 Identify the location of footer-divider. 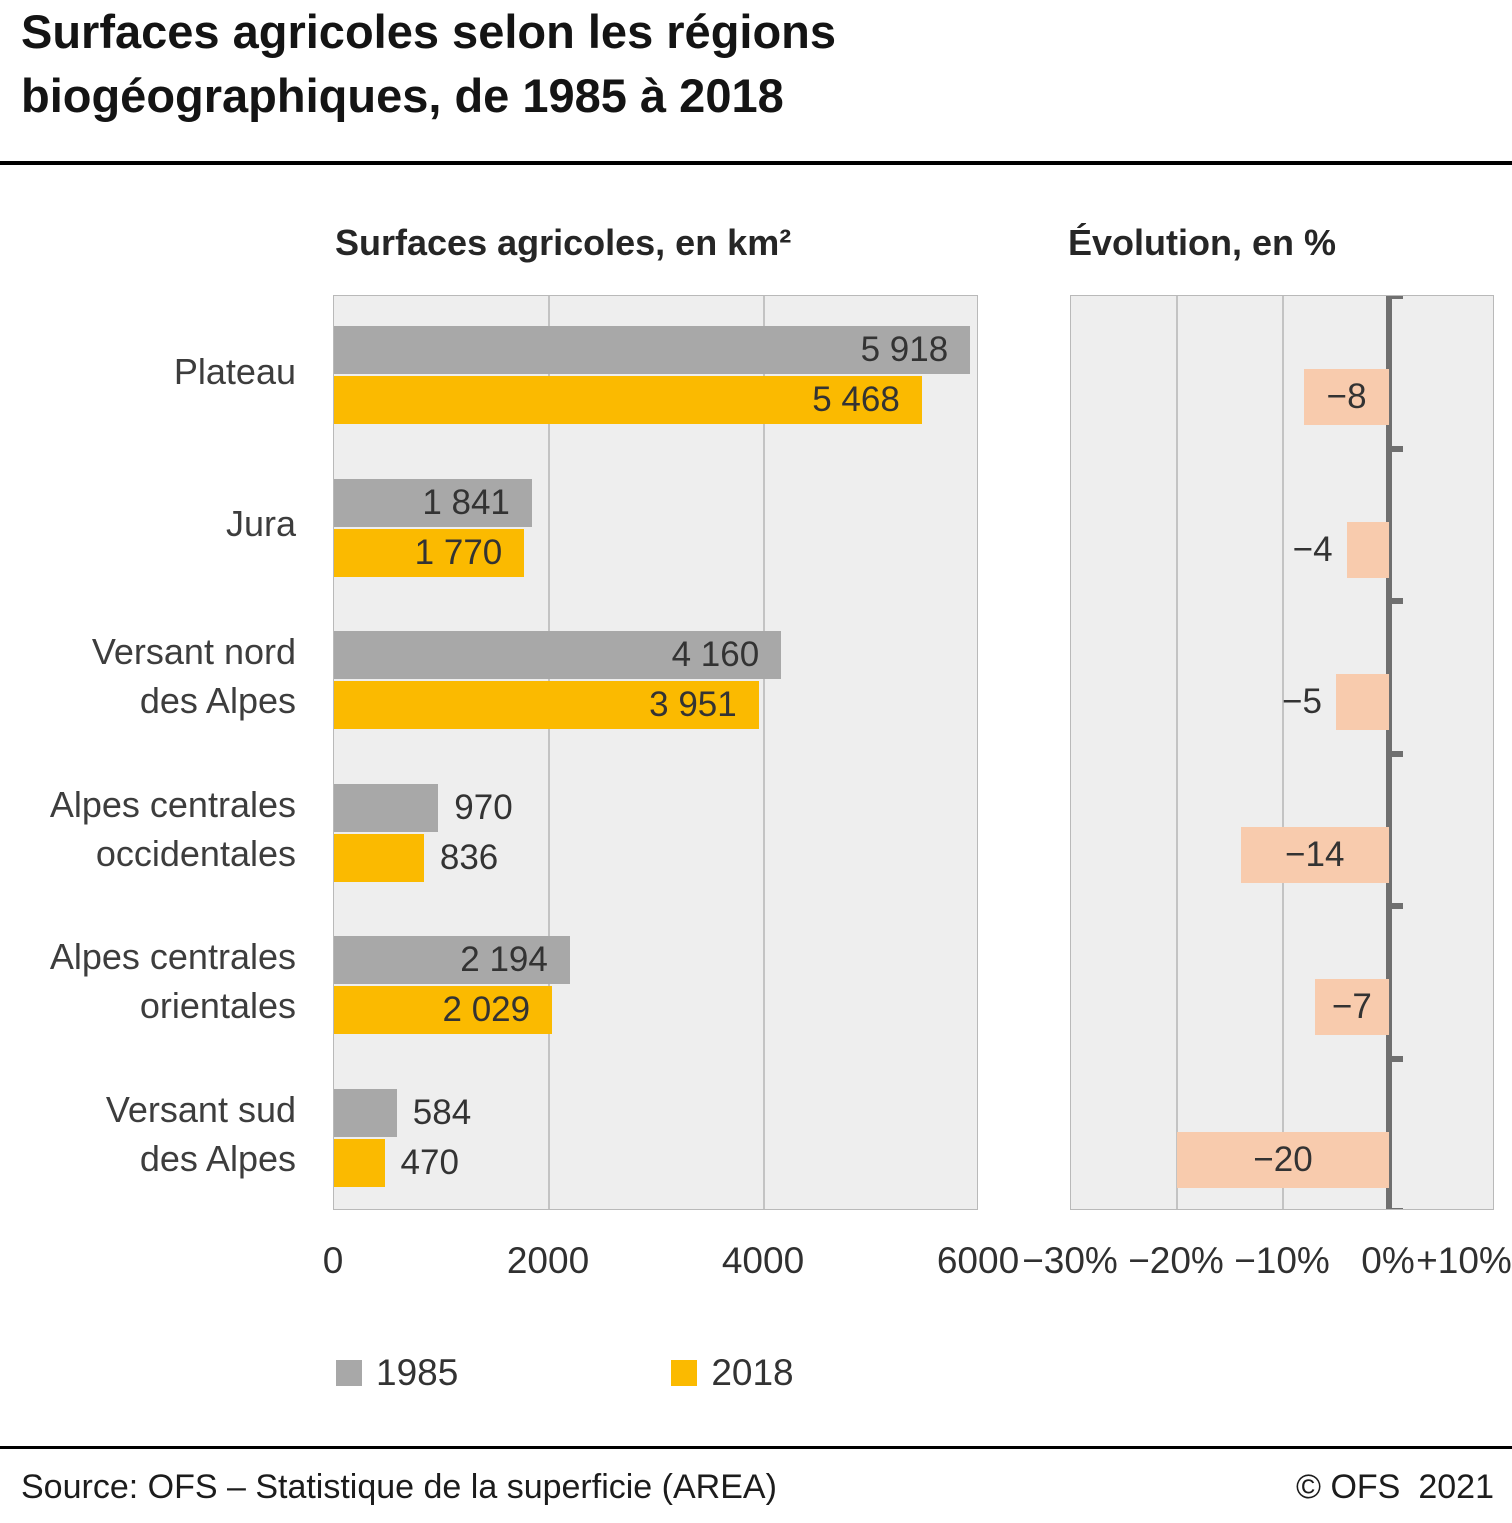
(756, 1447).